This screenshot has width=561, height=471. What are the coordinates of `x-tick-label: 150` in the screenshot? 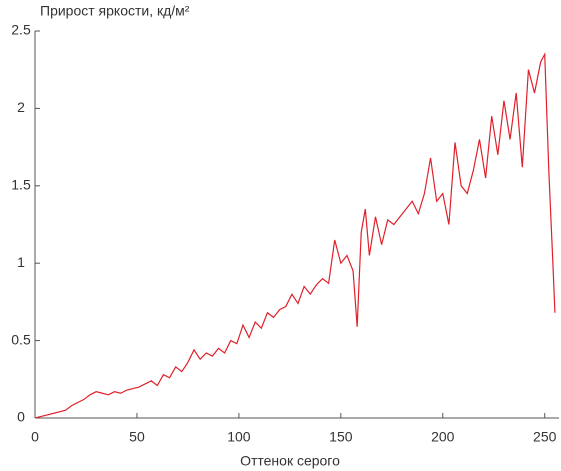 It's located at (341, 437).